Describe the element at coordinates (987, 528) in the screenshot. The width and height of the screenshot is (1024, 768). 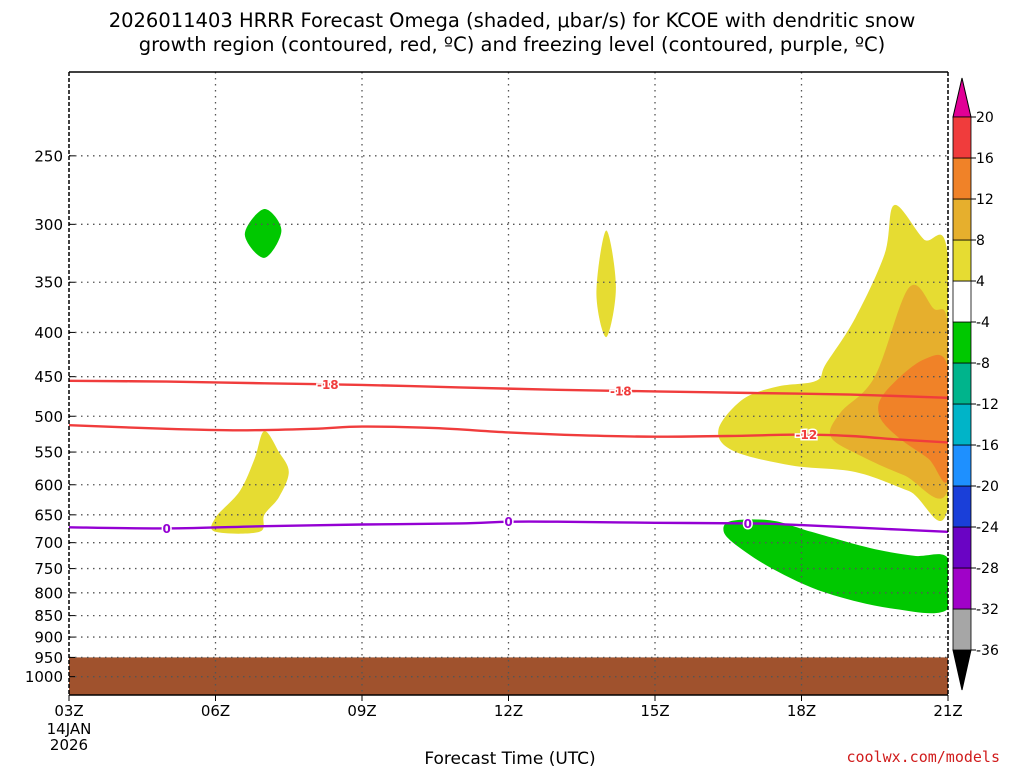
I see `colorbar-label-4: -24` at that location.